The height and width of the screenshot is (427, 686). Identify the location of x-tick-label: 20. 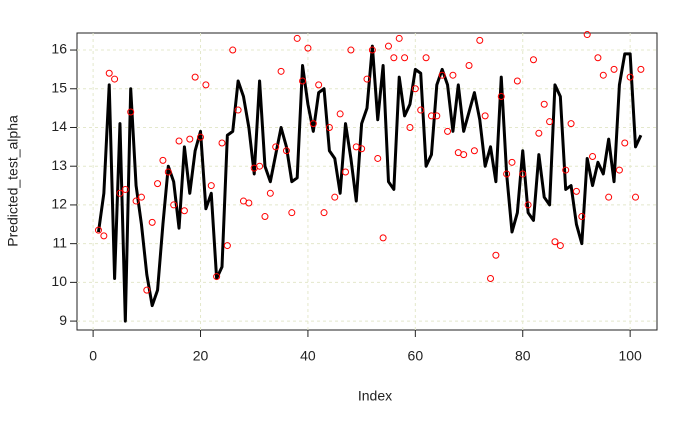
(201, 356).